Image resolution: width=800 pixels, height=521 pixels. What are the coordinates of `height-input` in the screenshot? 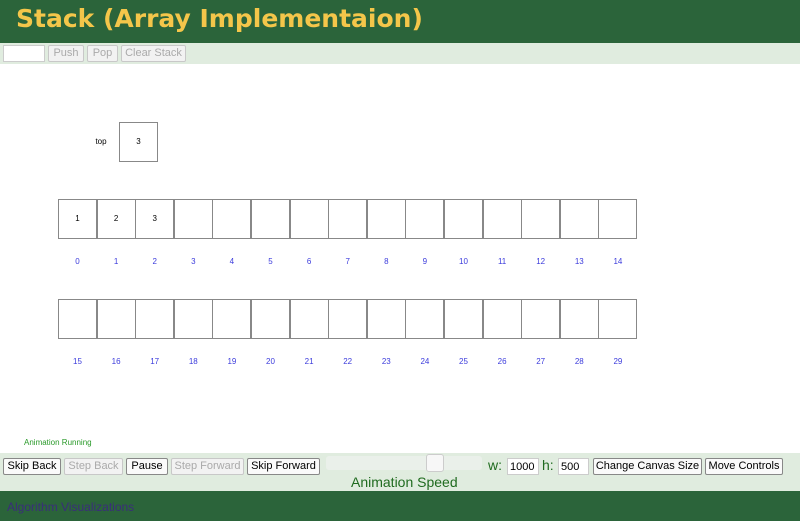 It's located at (573, 466).